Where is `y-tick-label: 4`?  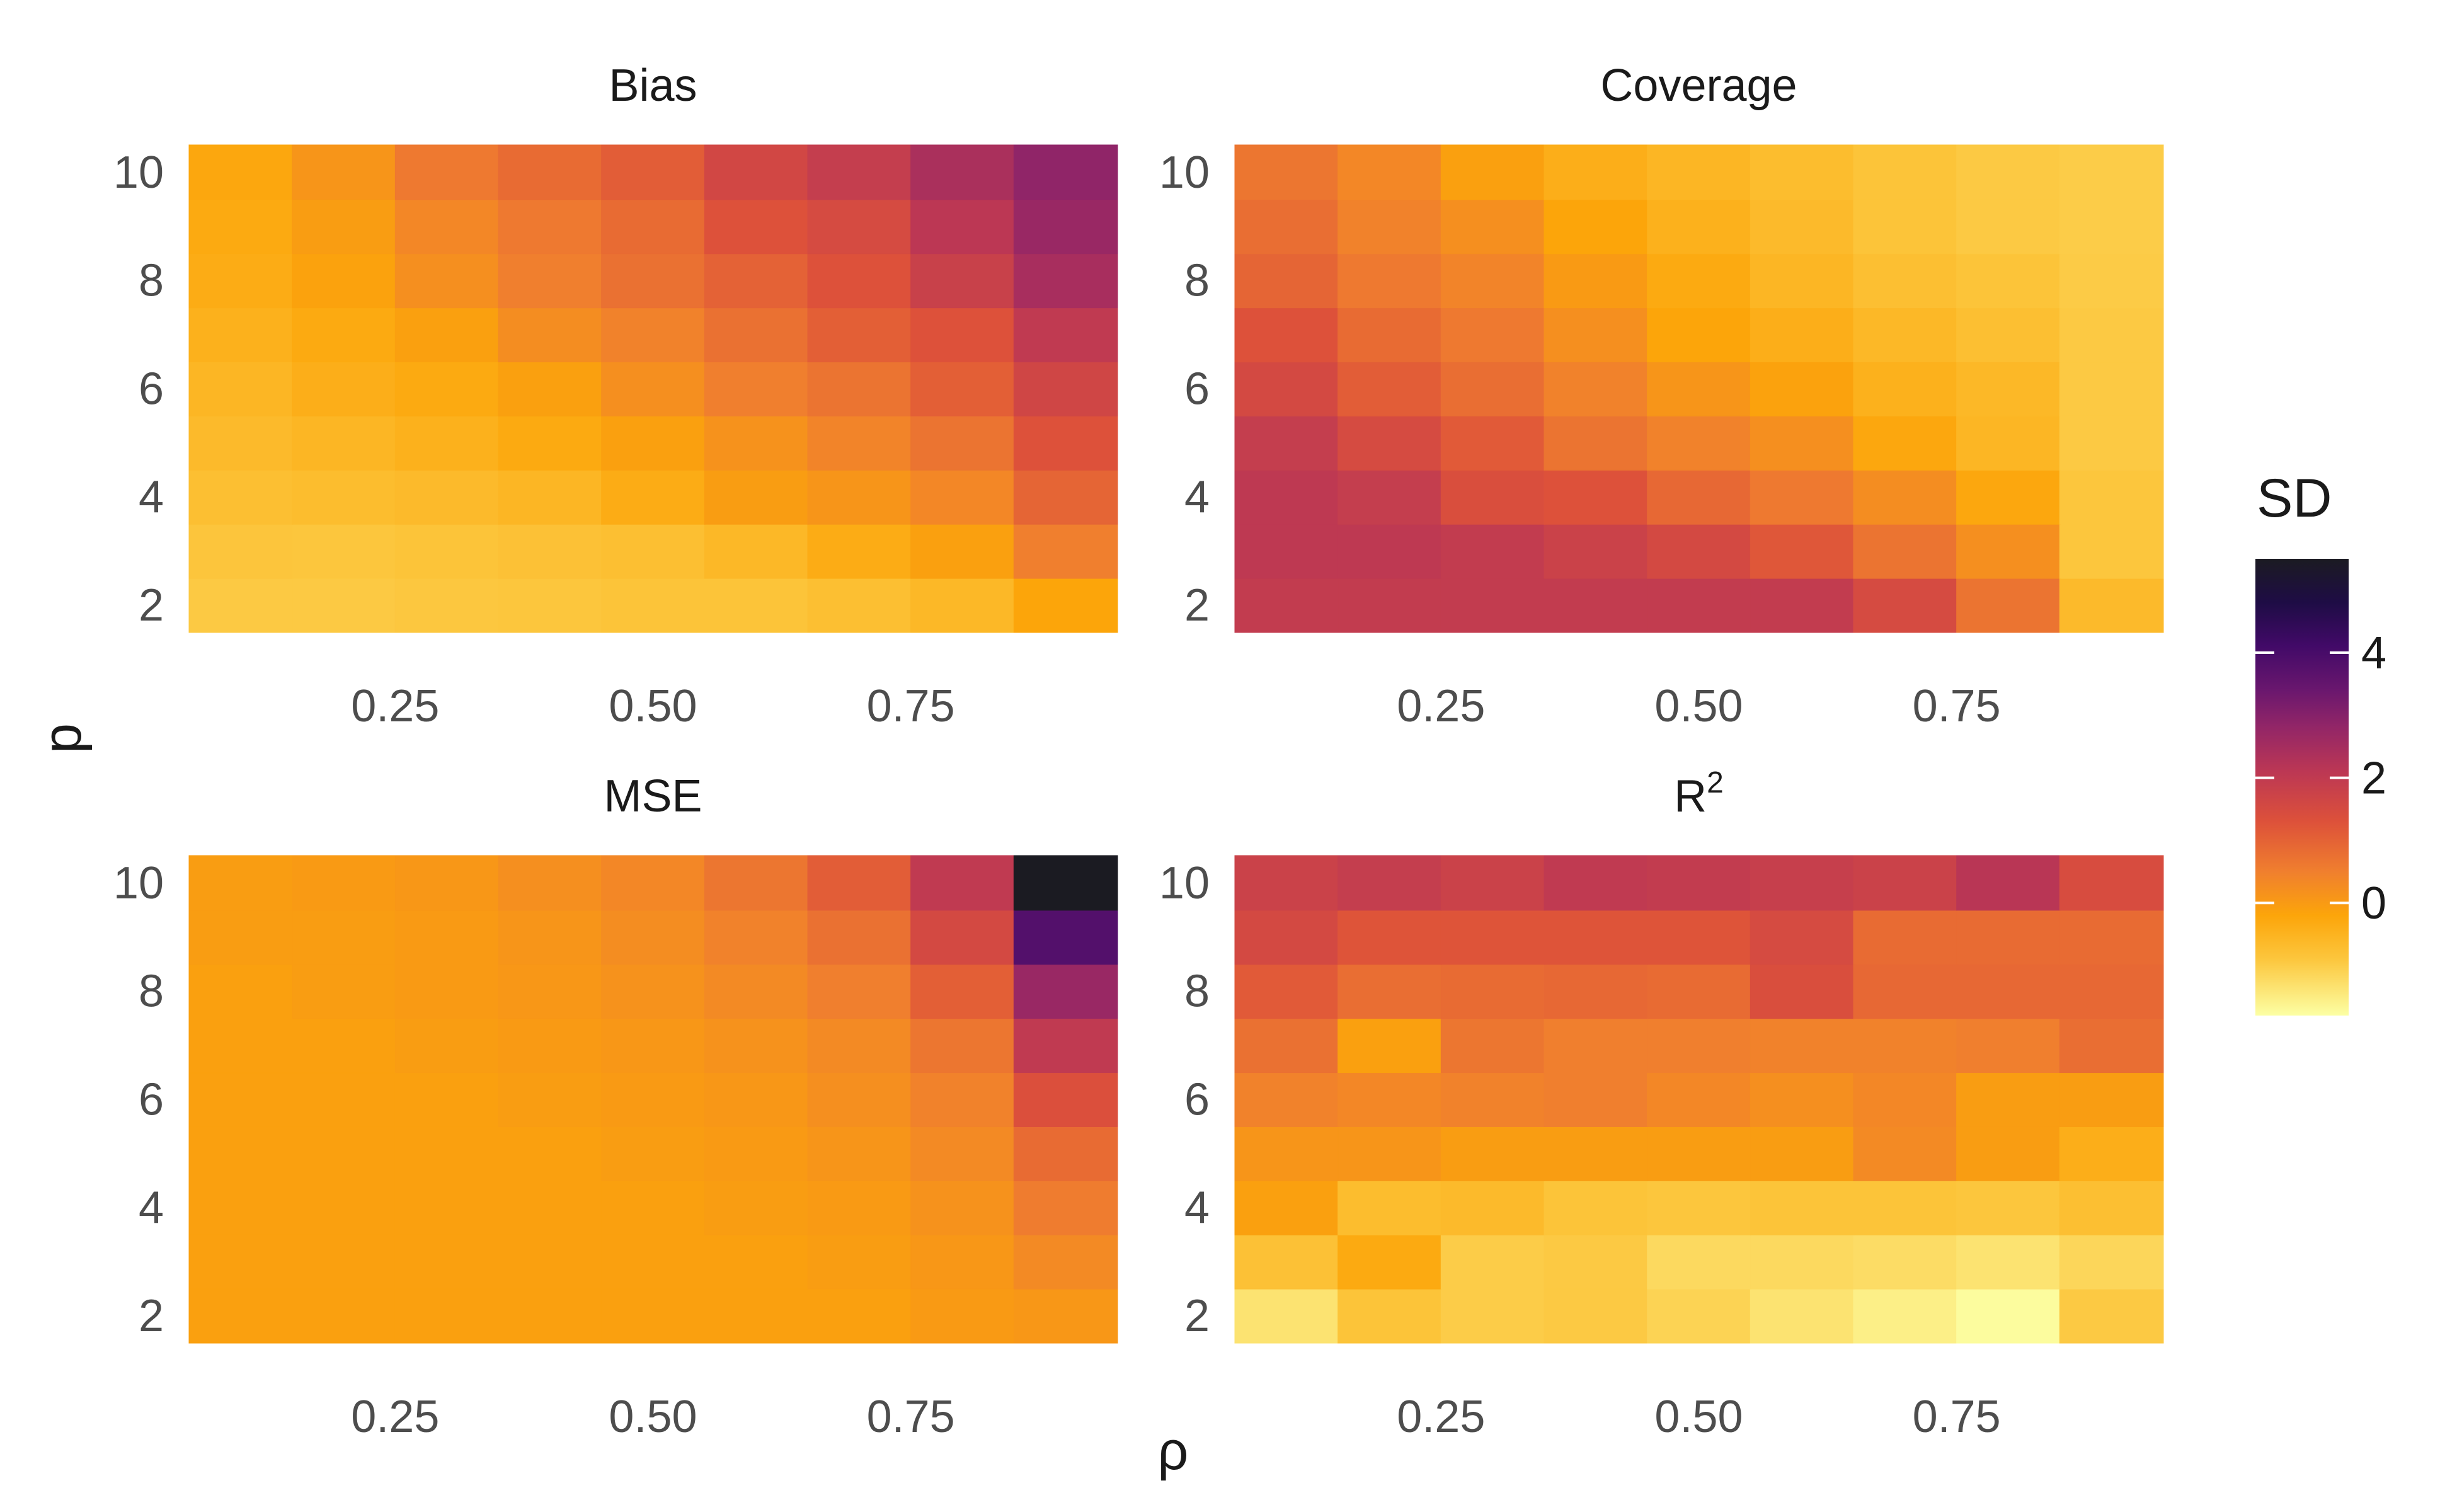 y-tick-label: 4 is located at coordinates (151, 497).